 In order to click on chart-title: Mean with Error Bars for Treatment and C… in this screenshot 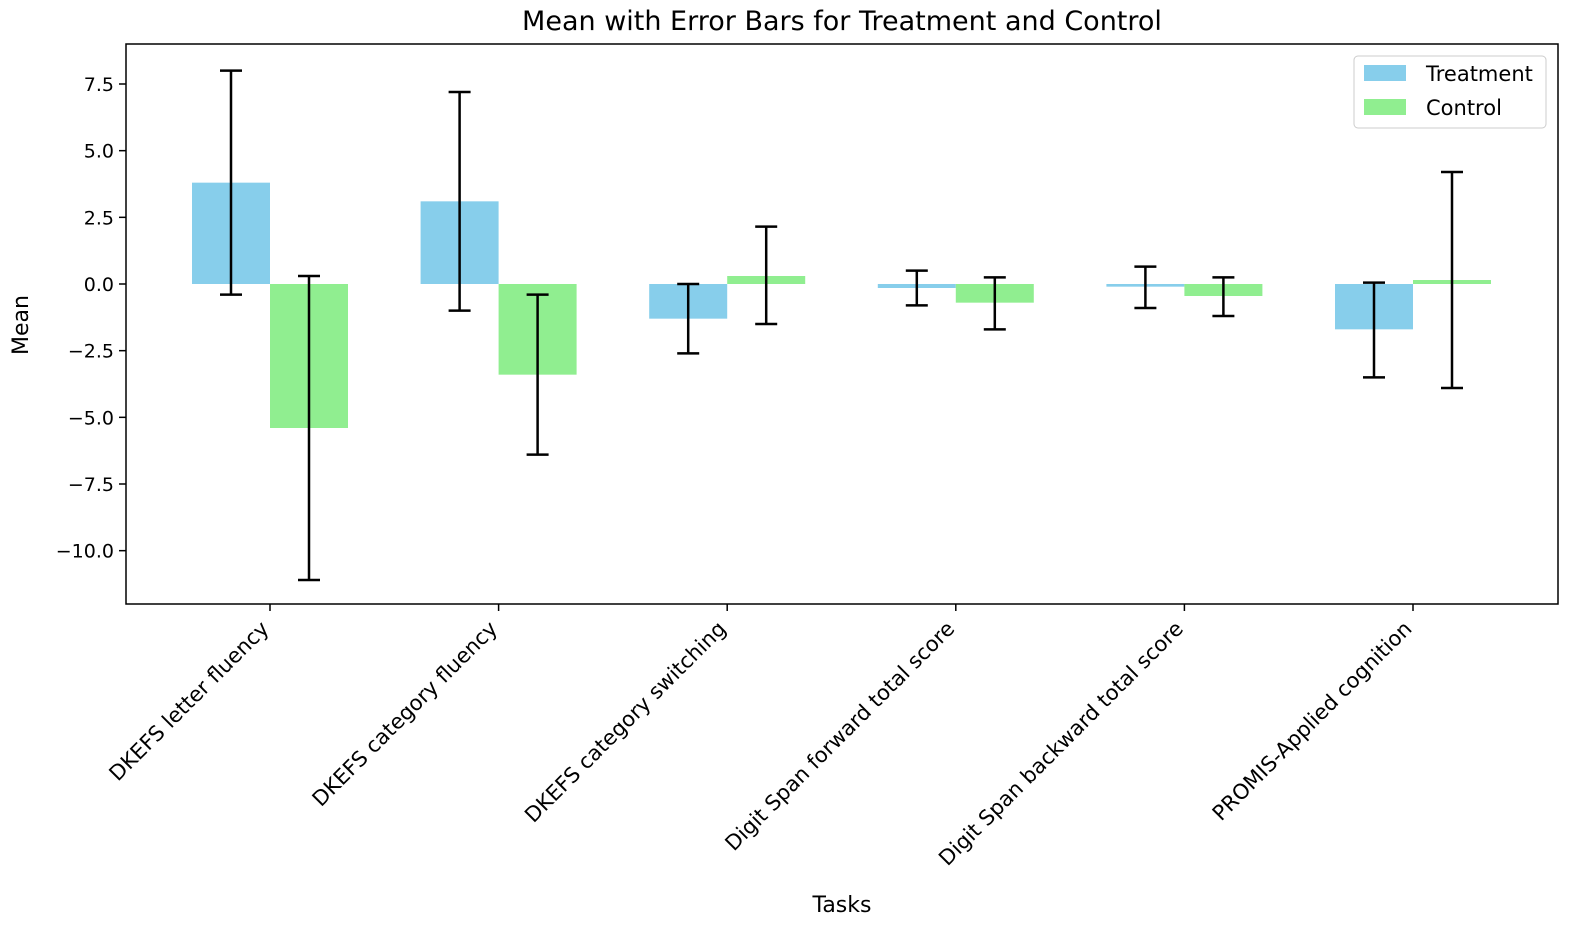, I will do `click(842, 21)`.